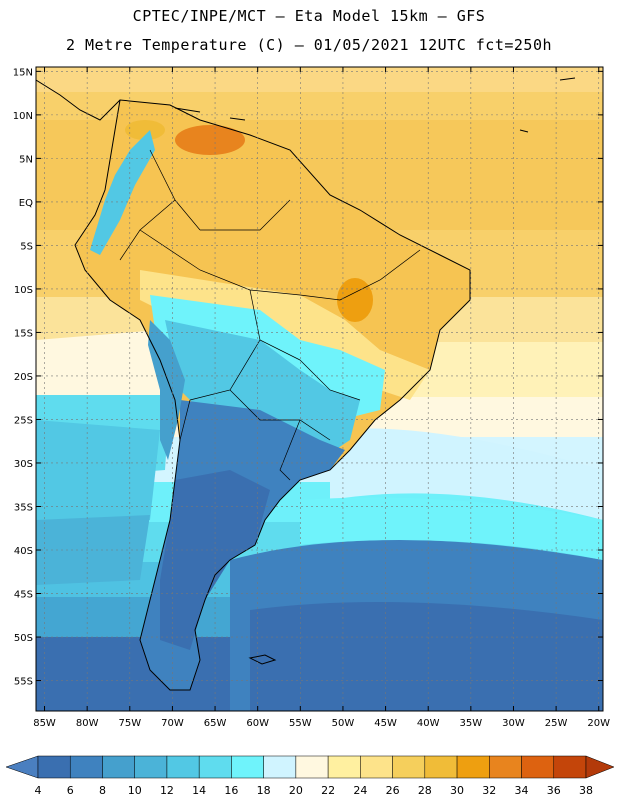 The width and height of the screenshot is (618, 800). What do you see at coordinates (556, 723) in the screenshot?
I see `lon-tick-label: 25W` at bounding box center [556, 723].